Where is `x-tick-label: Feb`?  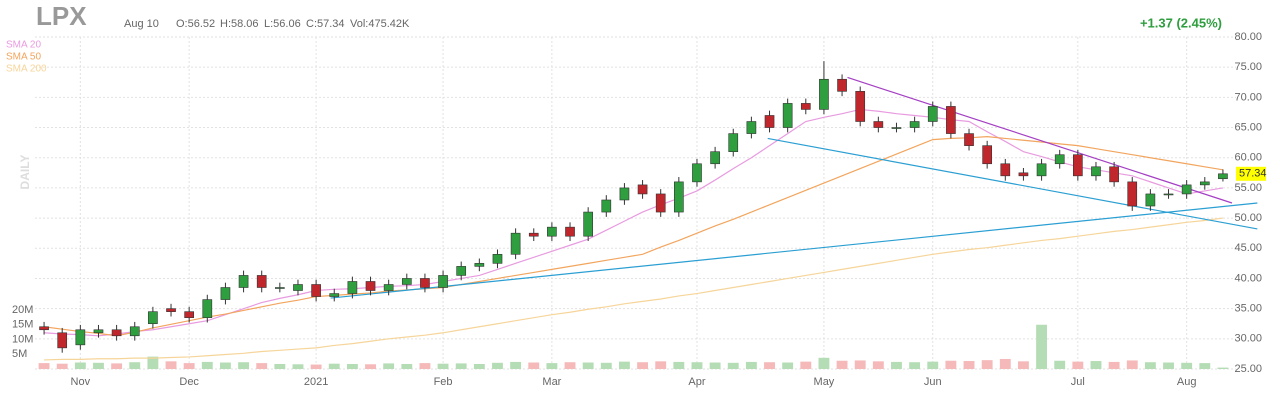
x-tick-label: Feb is located at coordinates (443, 382).